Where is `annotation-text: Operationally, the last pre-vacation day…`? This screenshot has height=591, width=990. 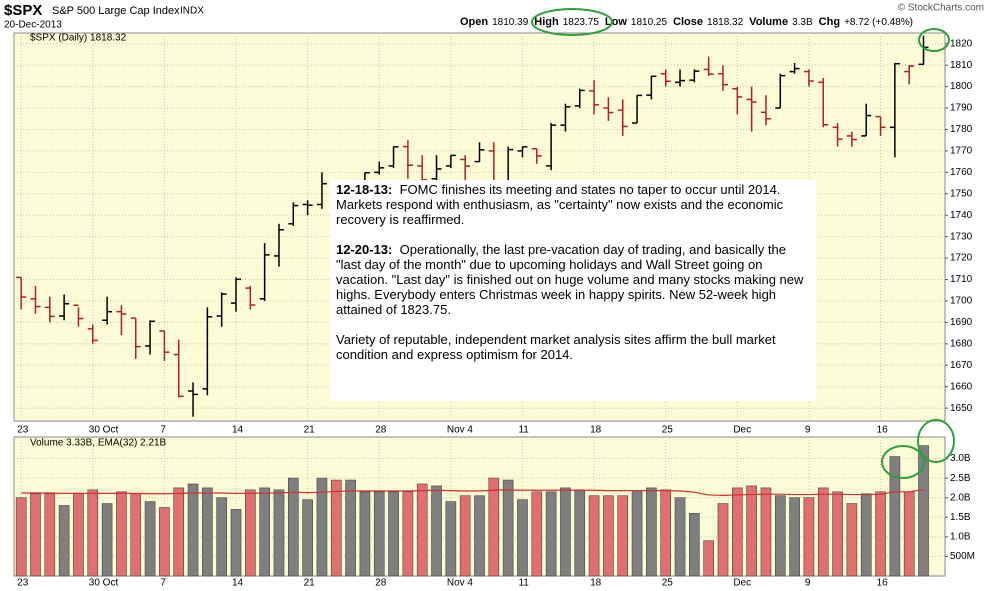
annotation-text: Operationally, the last pre-vacation day… is located at coordinates (570, 279).